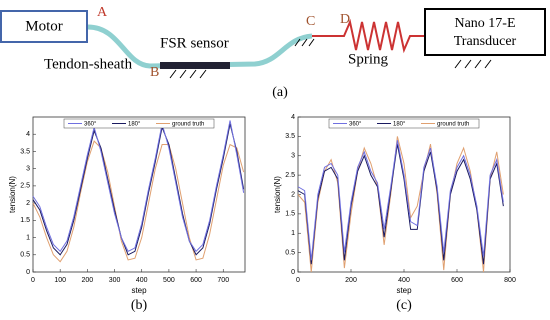 Image resolution: width=550 pixels, height=320 pixels. I want to click on spring-label: Spring, so click(368, 59).